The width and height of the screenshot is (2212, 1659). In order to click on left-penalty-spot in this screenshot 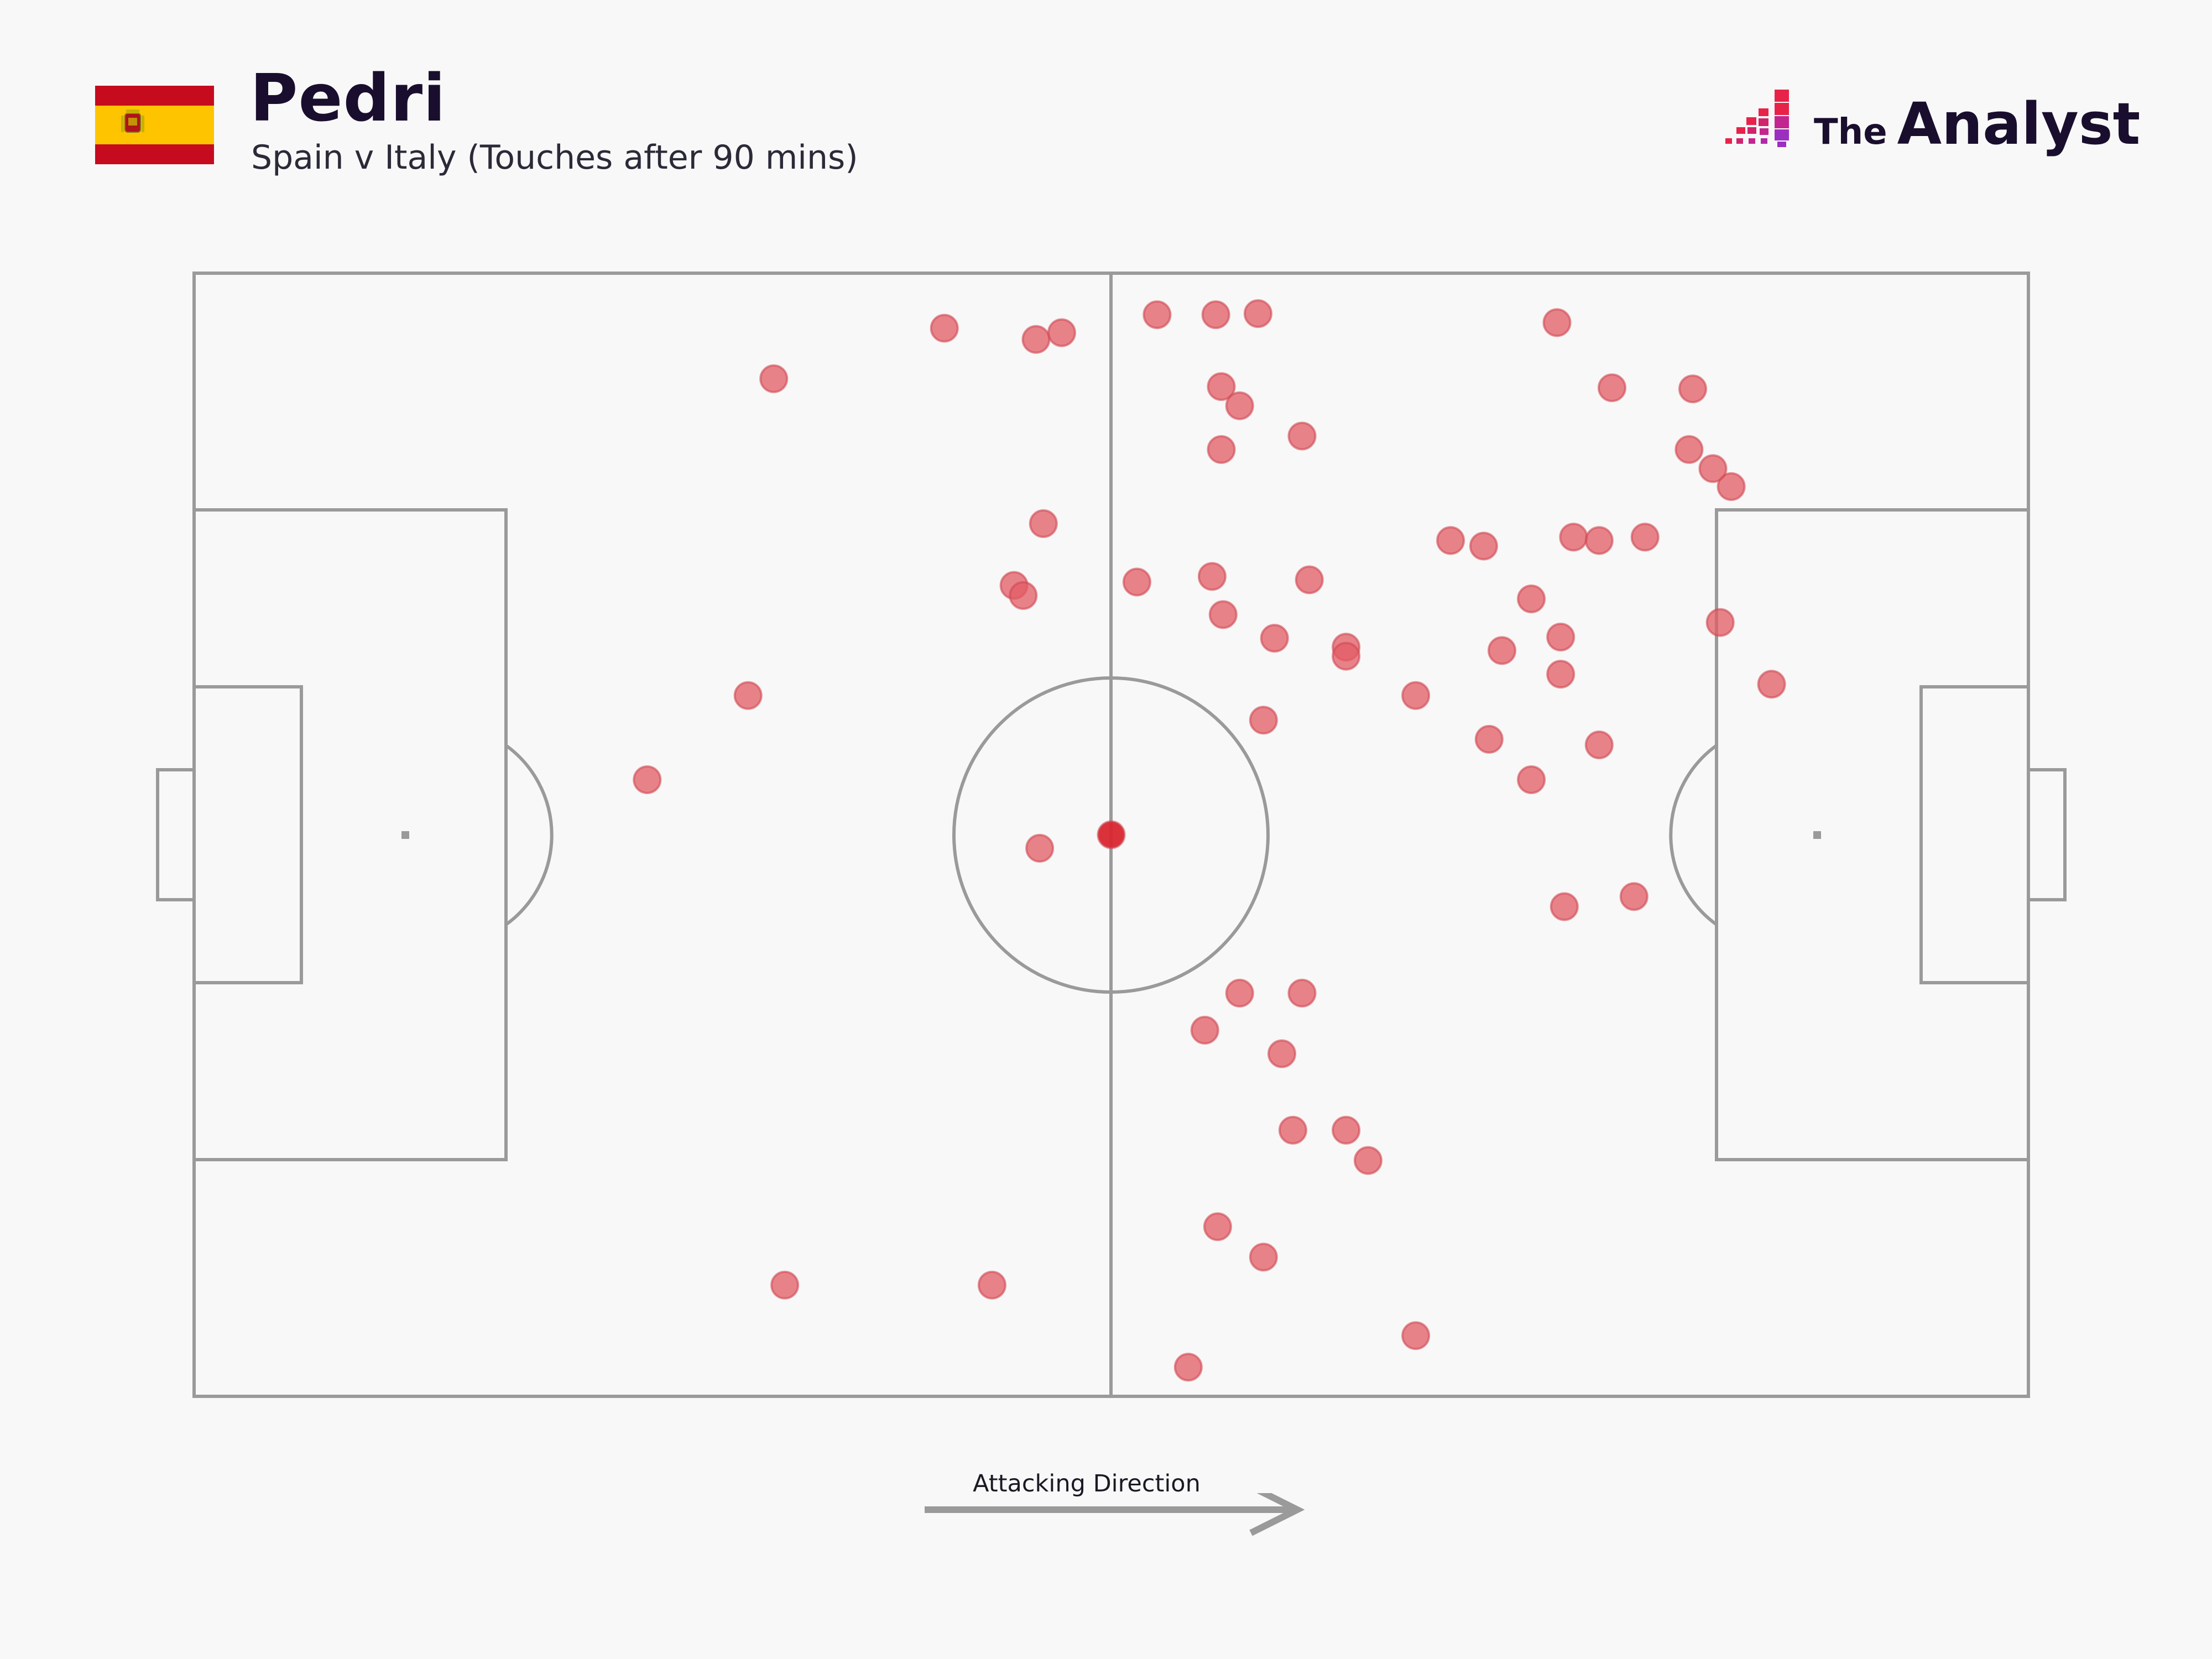, I will do `click(405, 835)`.